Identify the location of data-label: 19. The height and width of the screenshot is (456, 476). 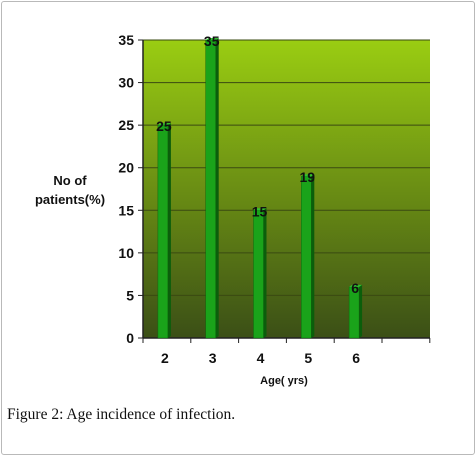
(308, 177).